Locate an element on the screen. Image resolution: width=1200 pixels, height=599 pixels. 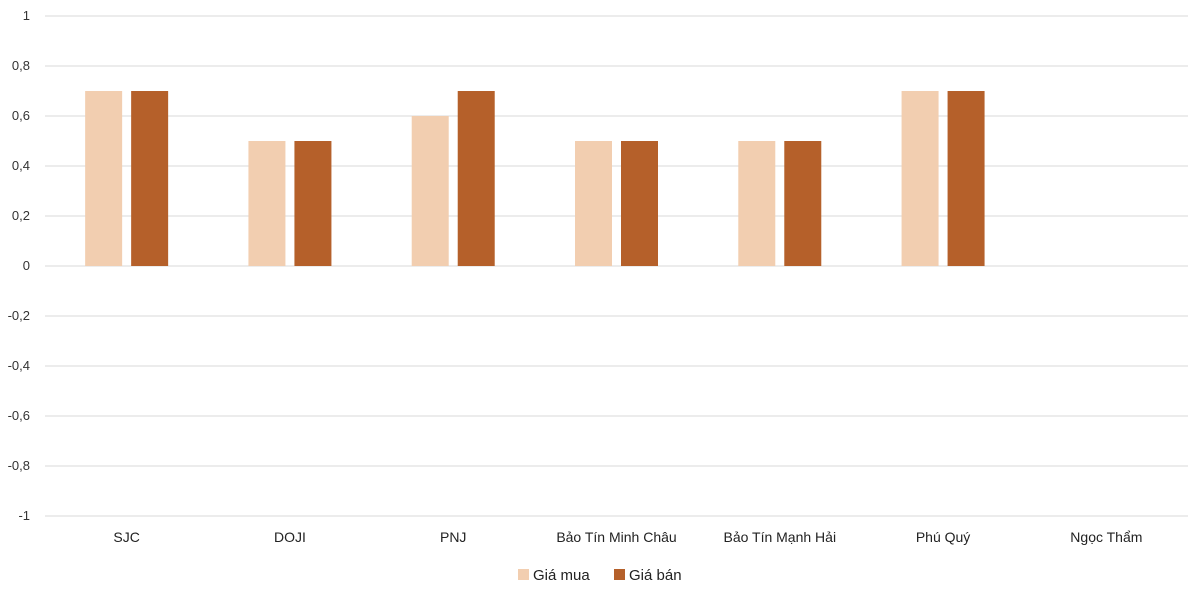
y-tick-label: -0,2 is located at coordinates (19, 315).